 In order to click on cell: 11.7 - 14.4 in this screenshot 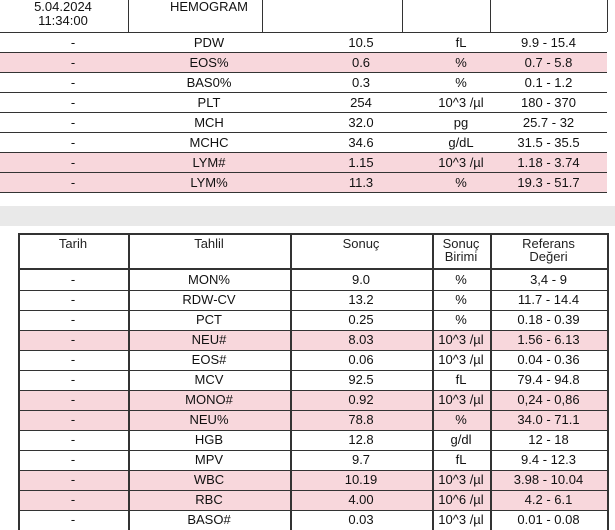, I will do `click(548, 299)`.